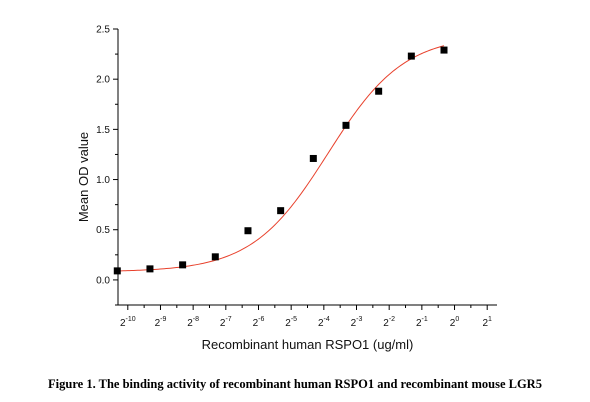 This screenshot has width=590, height=402. What do you see at coordinates (324, 322) in the screenshot?
I see `x-tick-label: 2-4` at bounding box center [324, 322].